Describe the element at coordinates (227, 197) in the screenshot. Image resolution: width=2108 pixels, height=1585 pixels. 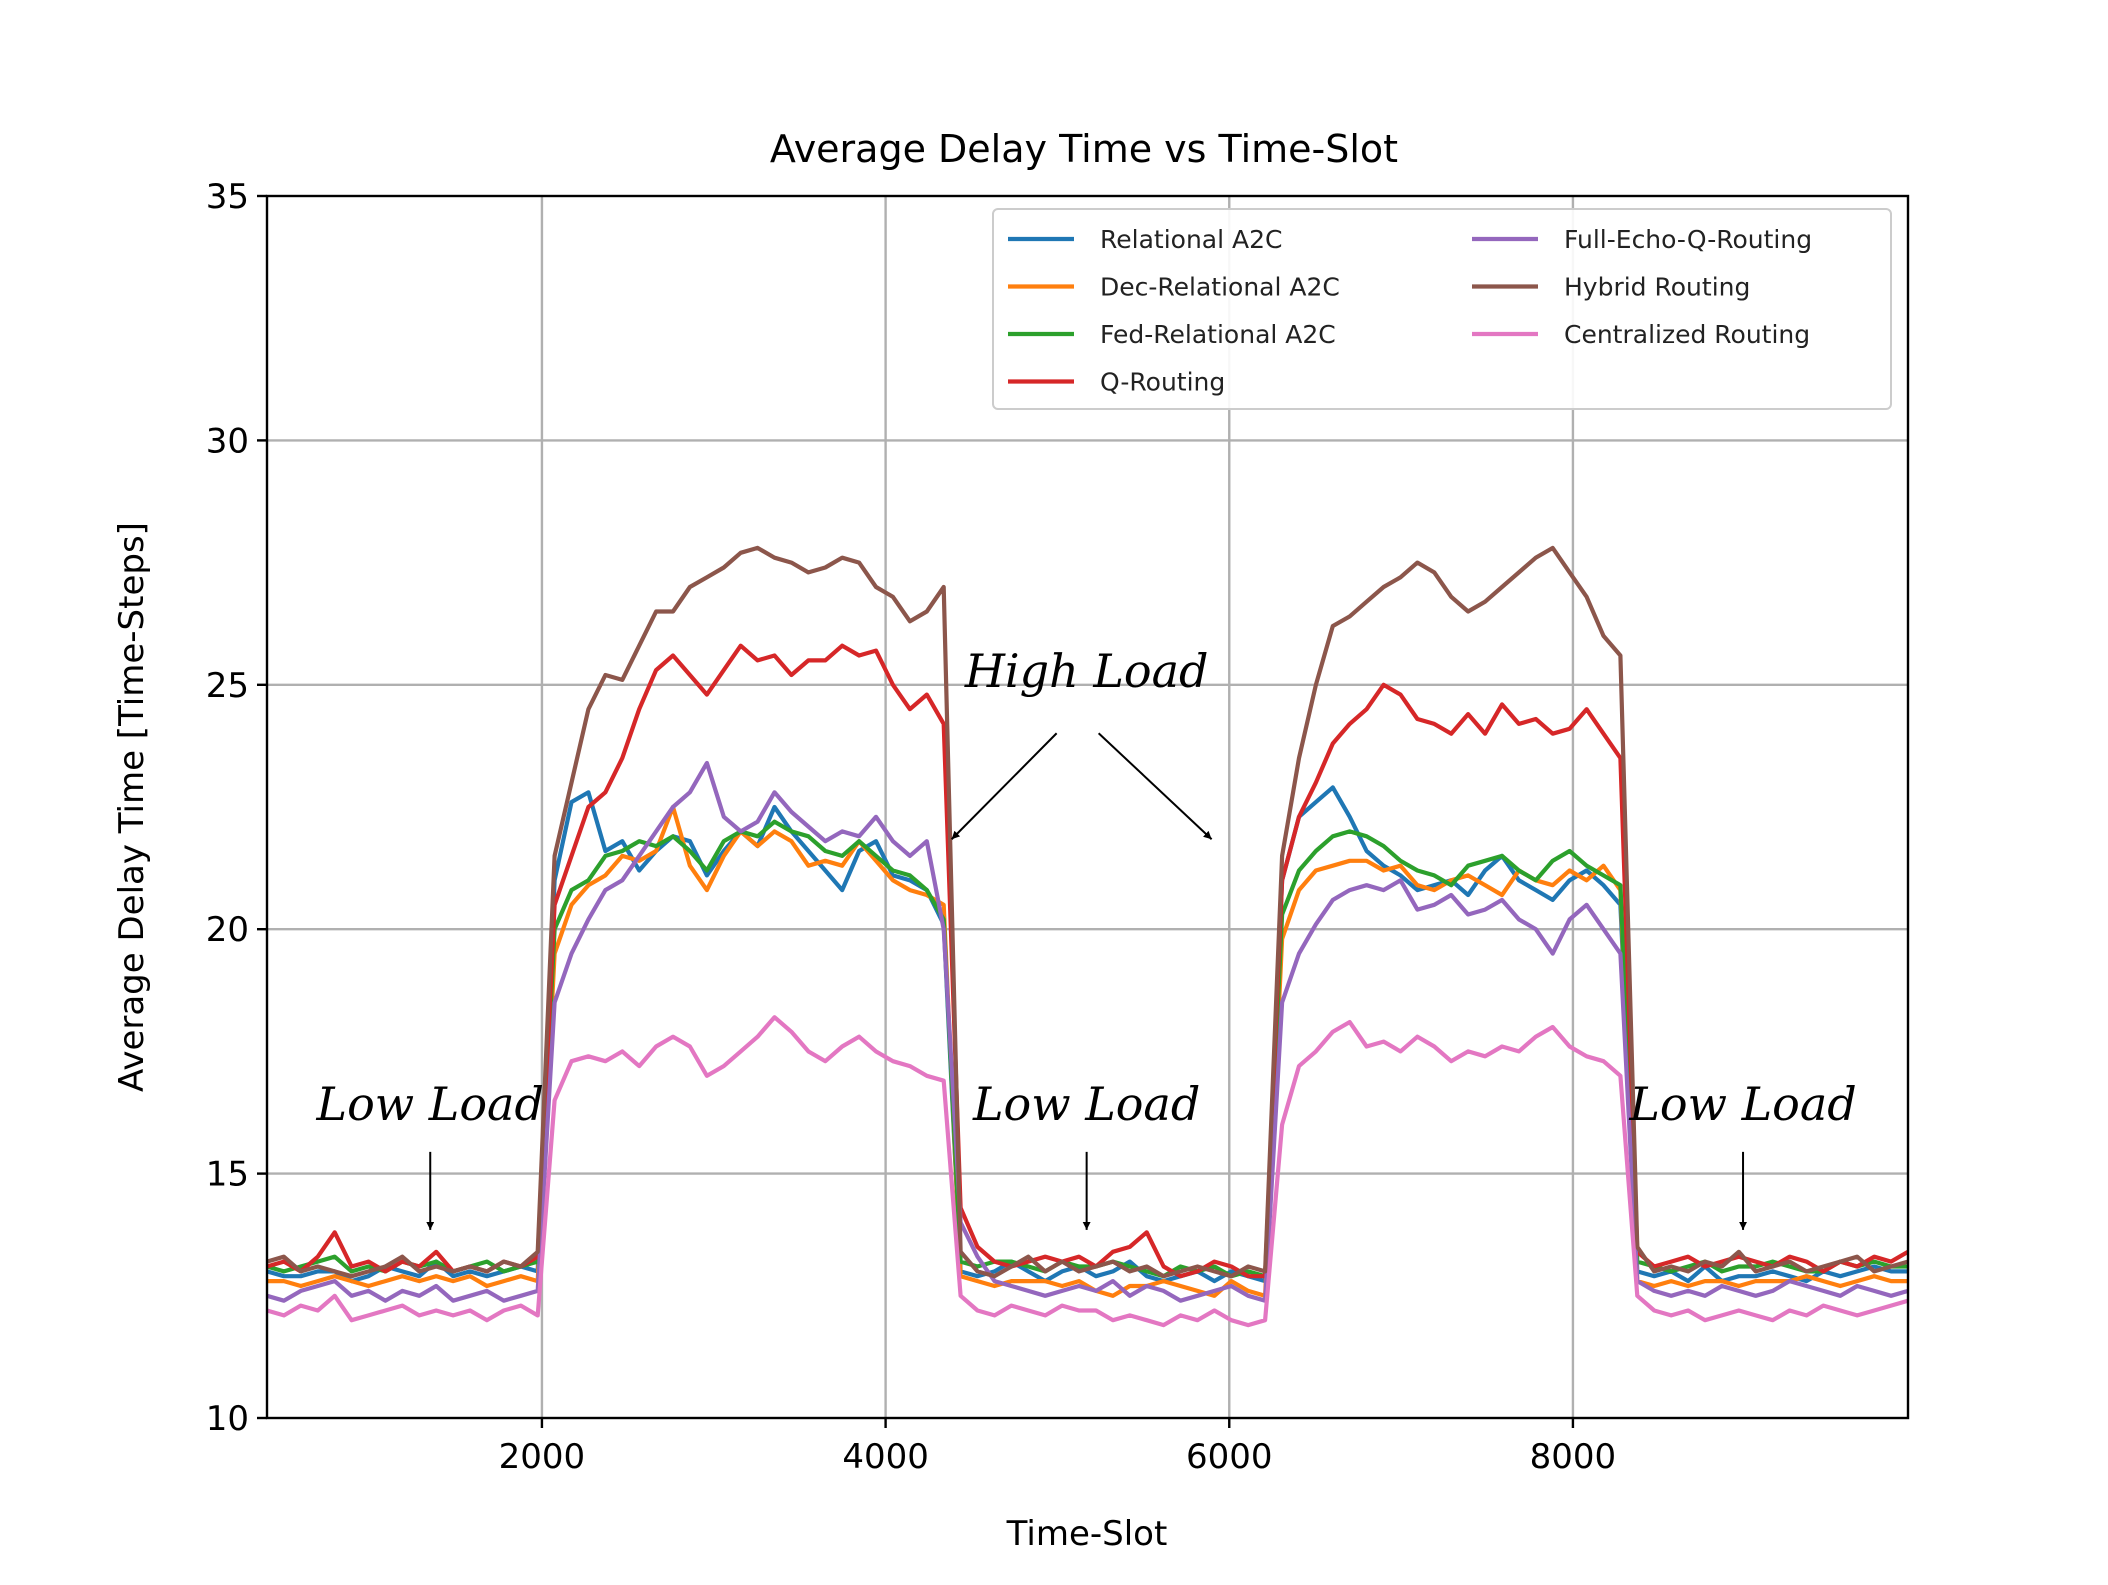
I see `y-tick-label: 35` at that location.